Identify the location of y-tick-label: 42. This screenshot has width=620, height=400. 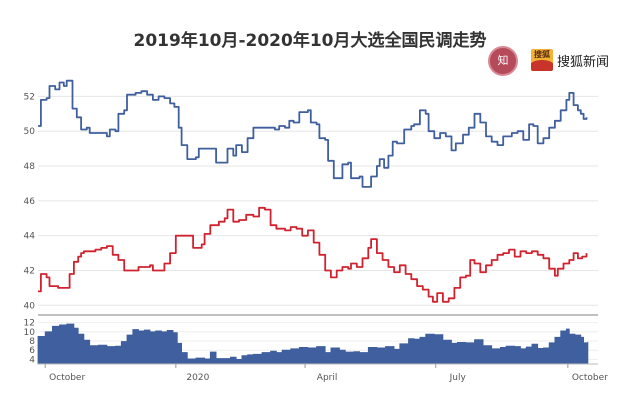
(29, 271).